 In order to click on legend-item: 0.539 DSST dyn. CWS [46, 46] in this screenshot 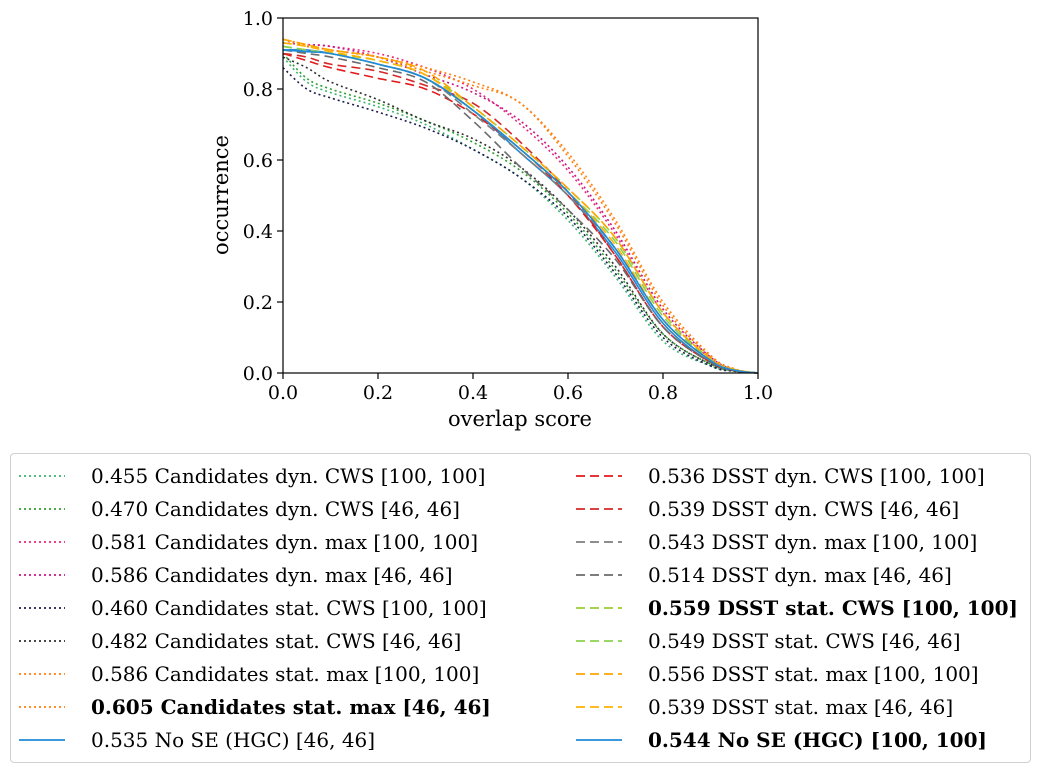, I will do `click(797, 508)`.